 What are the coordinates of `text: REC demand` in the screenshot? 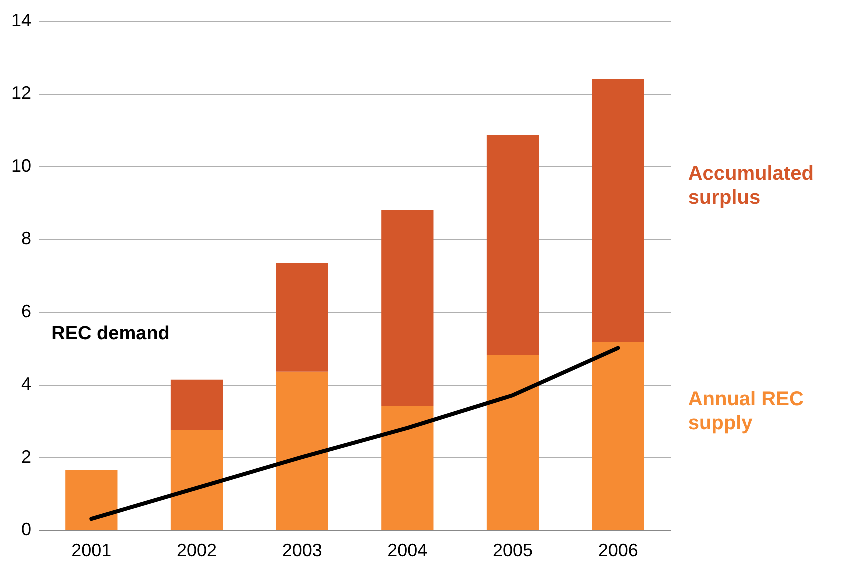 It's located at (111, 334).